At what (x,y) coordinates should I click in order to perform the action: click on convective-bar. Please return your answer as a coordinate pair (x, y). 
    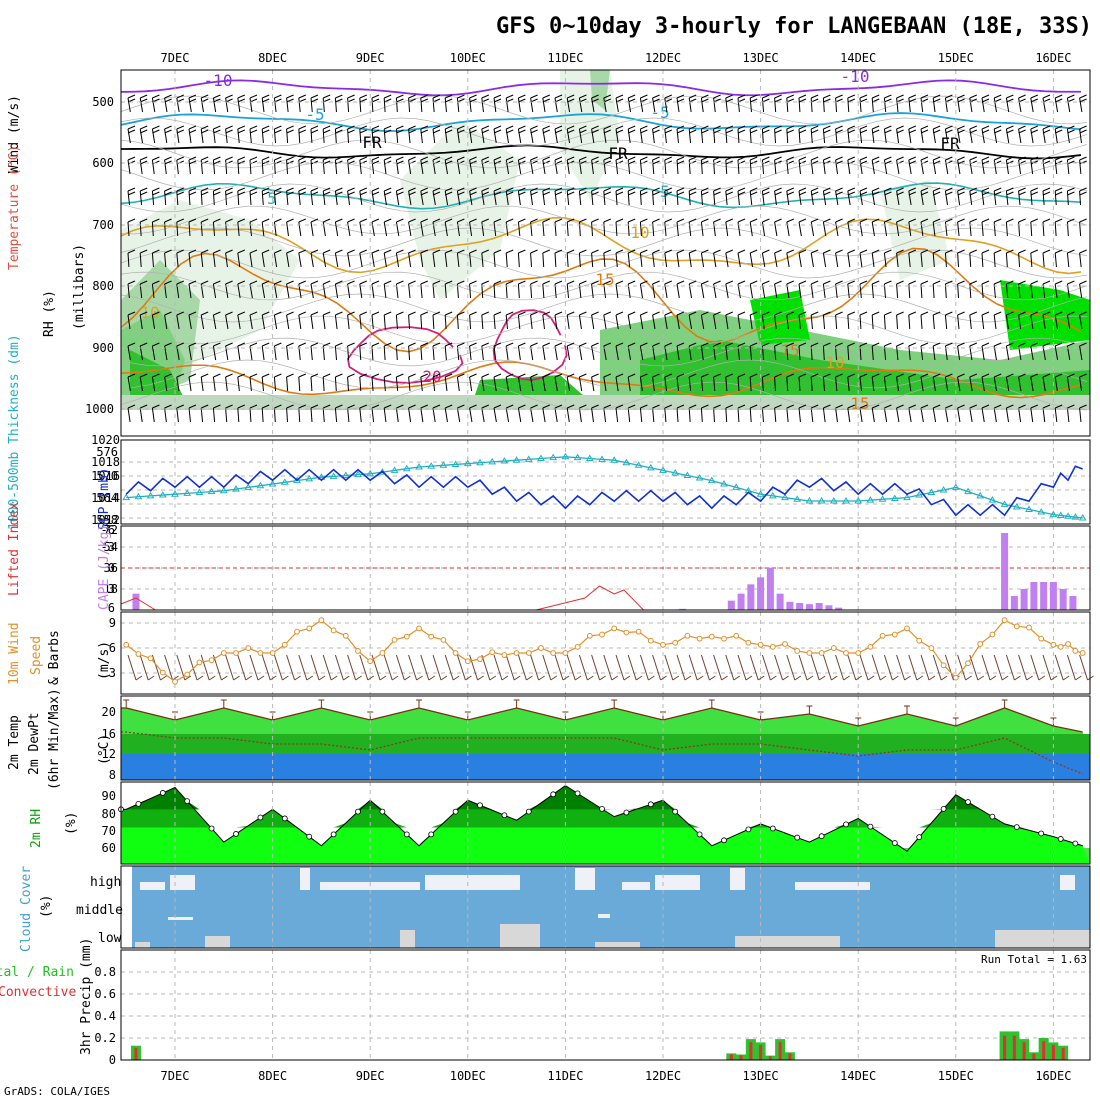
    Looking at the image, I should click on (1005, 1047).